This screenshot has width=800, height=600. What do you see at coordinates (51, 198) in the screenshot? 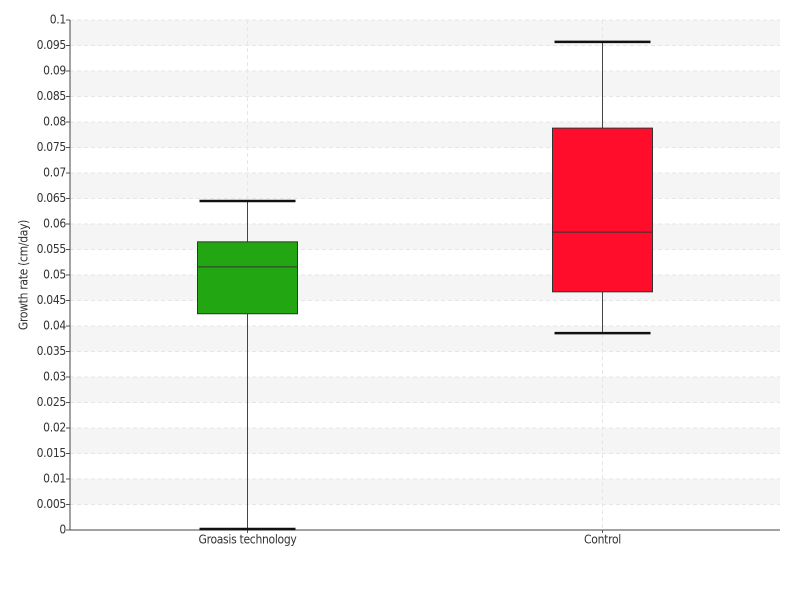
I see `y-tick-label: 0.065` at bounding box center [51, 198].